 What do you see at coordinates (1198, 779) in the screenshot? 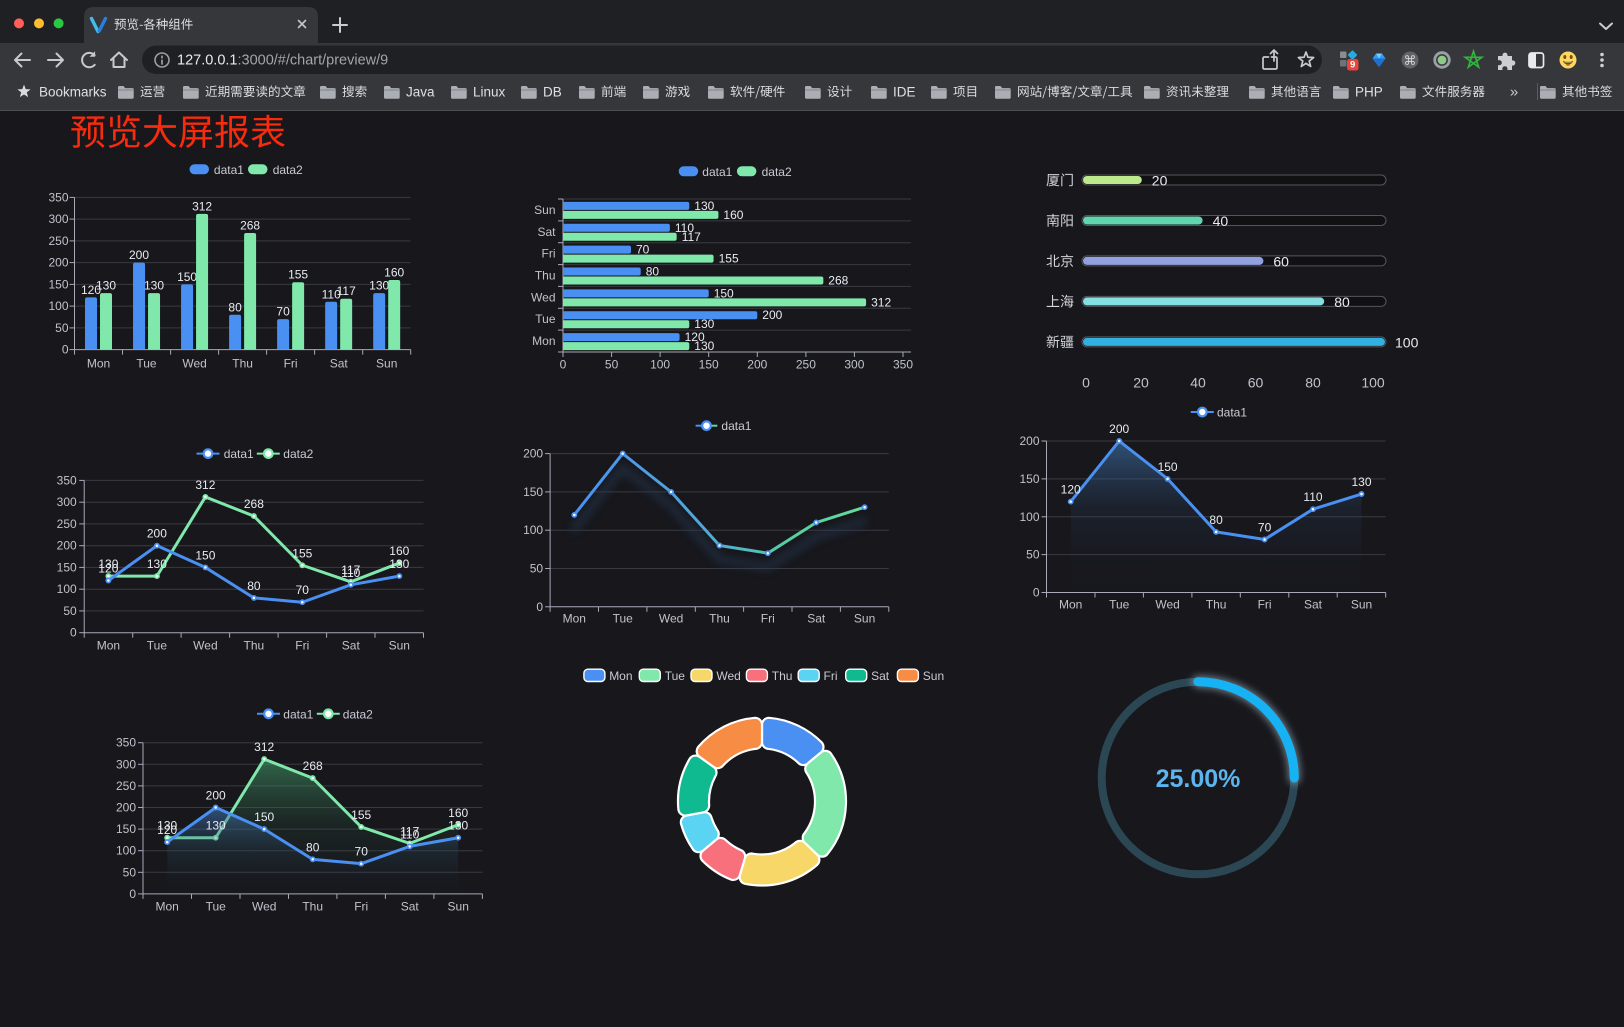
I see `svg-text: 25.00%` at bounding box center [1198, 779].